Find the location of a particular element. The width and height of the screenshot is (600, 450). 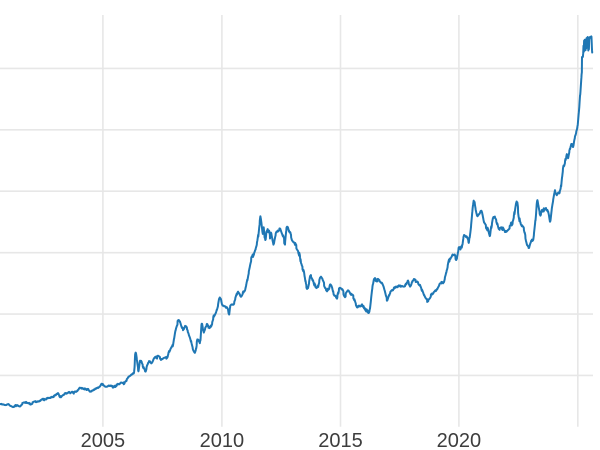

svg-text: 2020 is located at coordinates (459, 440).